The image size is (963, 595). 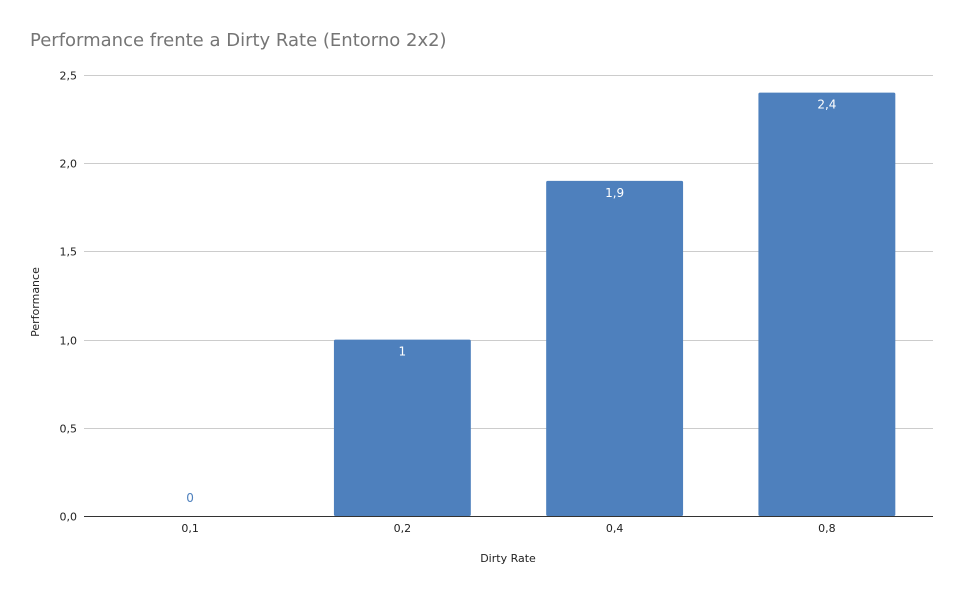 What do you see at coordinates (403, 352) in the screenshot?
I see `bar-data-label: 1` at bounding box center [403, 352].